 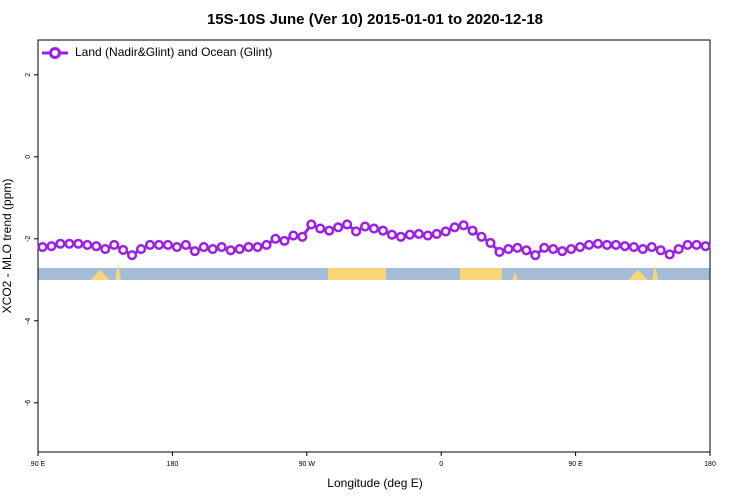 What do you see at coordinates (28, 403) in the screenshot?
I see `y-tick-label: -6` at bounding box center [28, 403].